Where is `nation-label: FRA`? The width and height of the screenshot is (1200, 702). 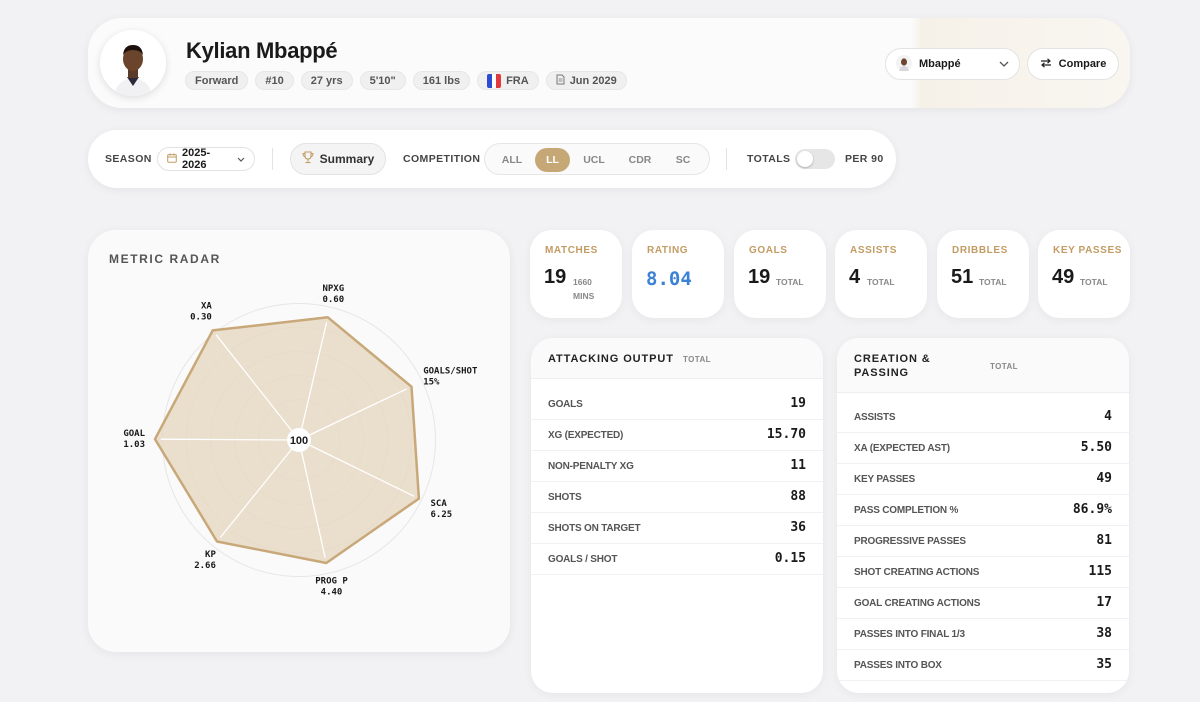
nation-label: FRA is located at coordinates (517, 80).